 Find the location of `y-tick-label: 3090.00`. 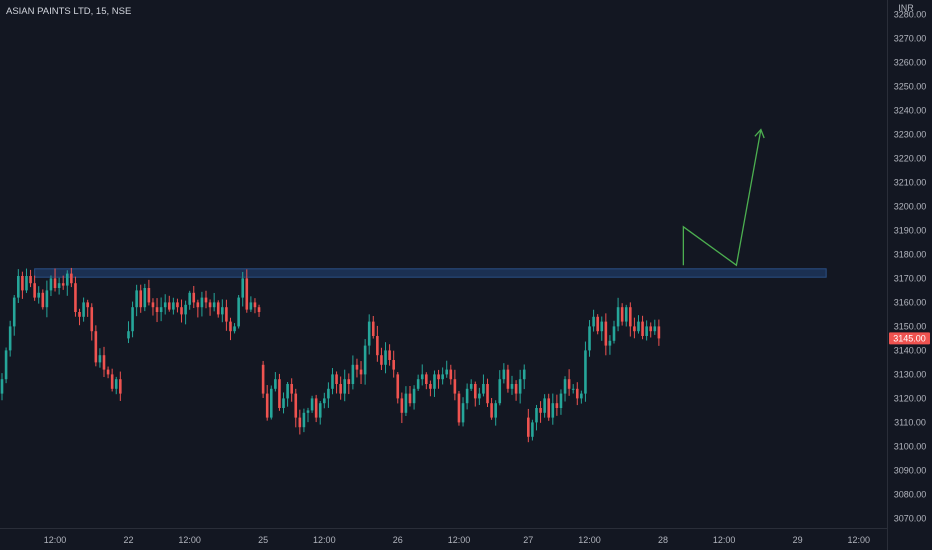

y-tick-label: 3090.00 is located at coordinates (910, 470).